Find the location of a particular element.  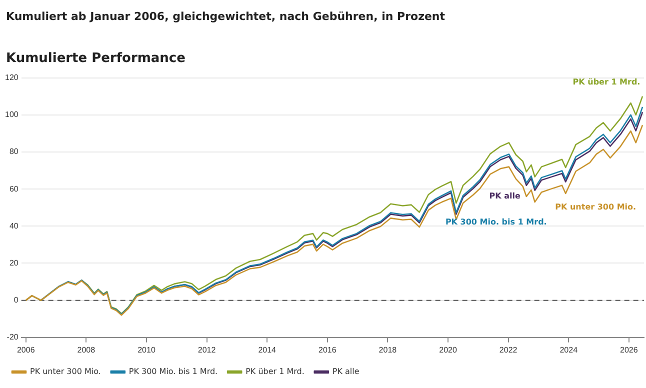

text: PK über 1 Mrd. is located at coordinates (606, 81).